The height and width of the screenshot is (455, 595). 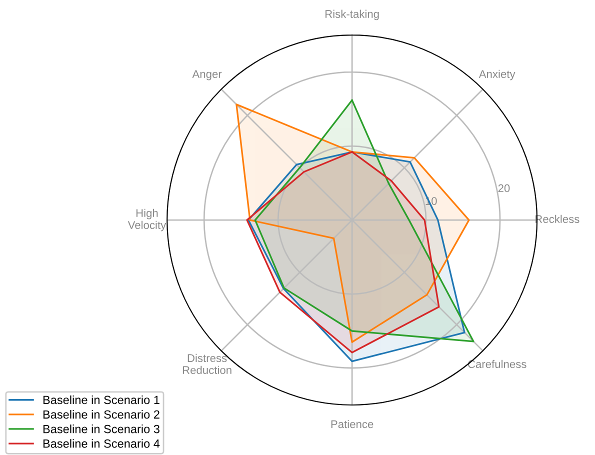 I want to click on spoke-label: Distress Reduction, so click(x=207, y=364).